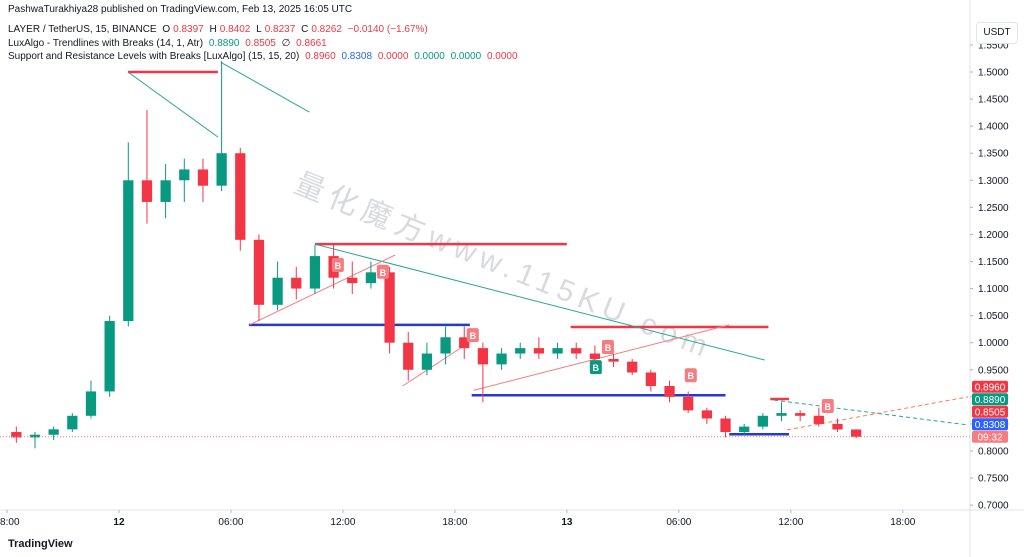 The width and height of the screenshot is (1024, 557). I want to click on y-tick-label: 1.3500, so click(993, 154).